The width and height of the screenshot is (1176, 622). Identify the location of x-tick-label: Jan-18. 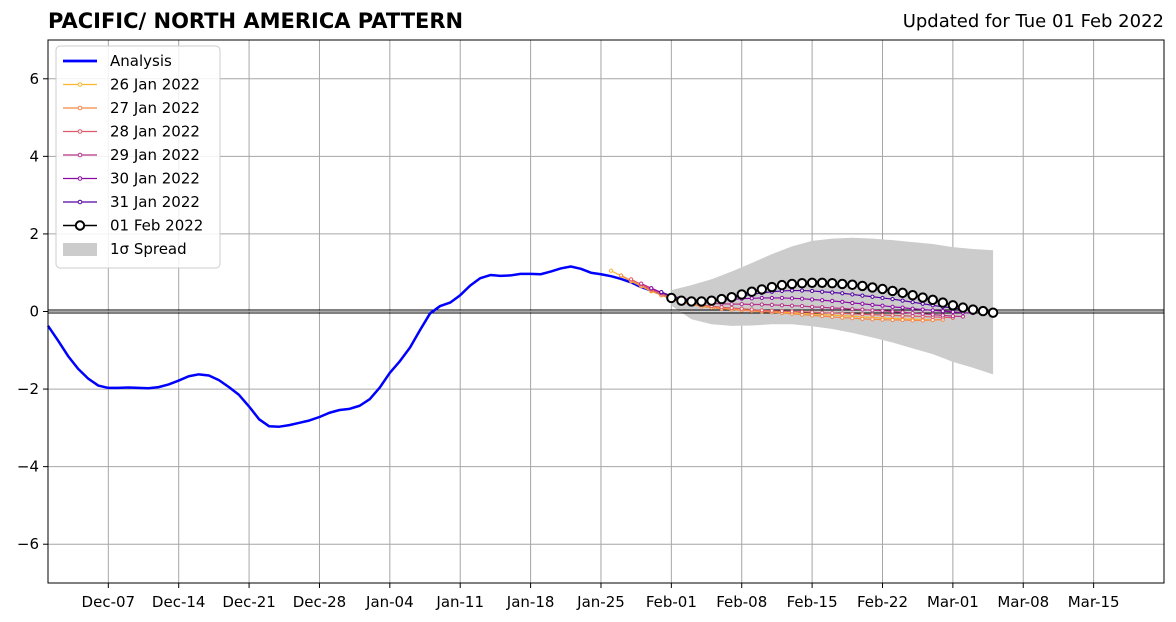
(530, 602).